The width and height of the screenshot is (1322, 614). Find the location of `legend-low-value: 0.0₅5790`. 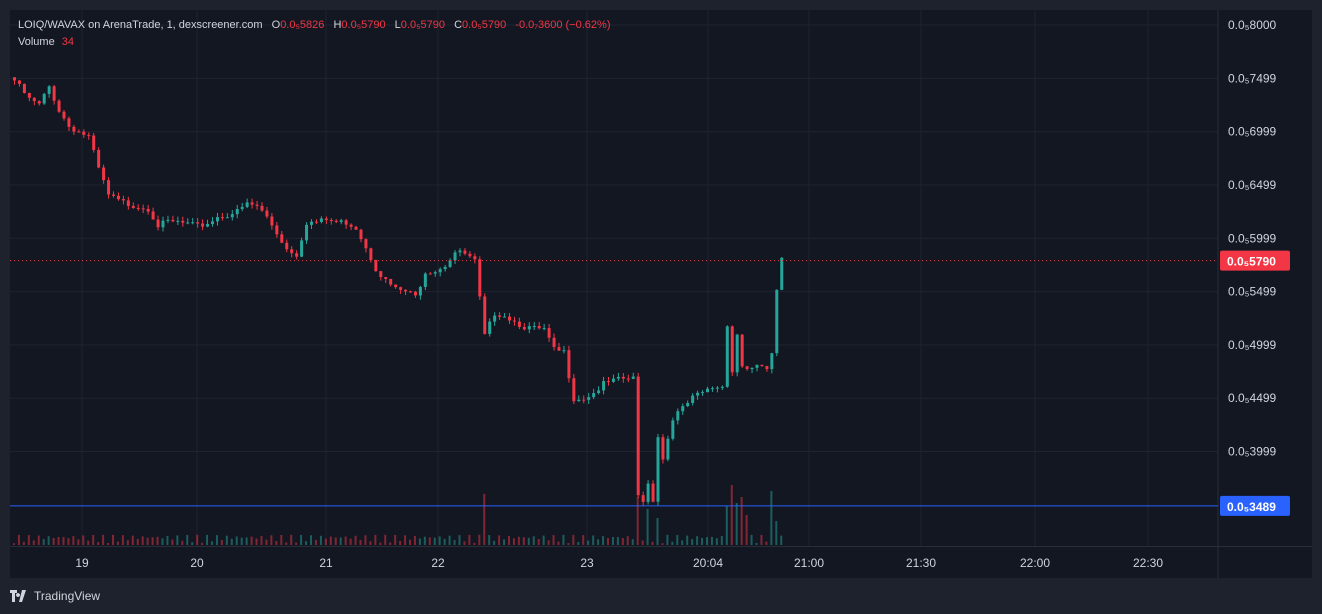

legend-low-value: 0.0₅5790 is located at coordinates (422, 25).